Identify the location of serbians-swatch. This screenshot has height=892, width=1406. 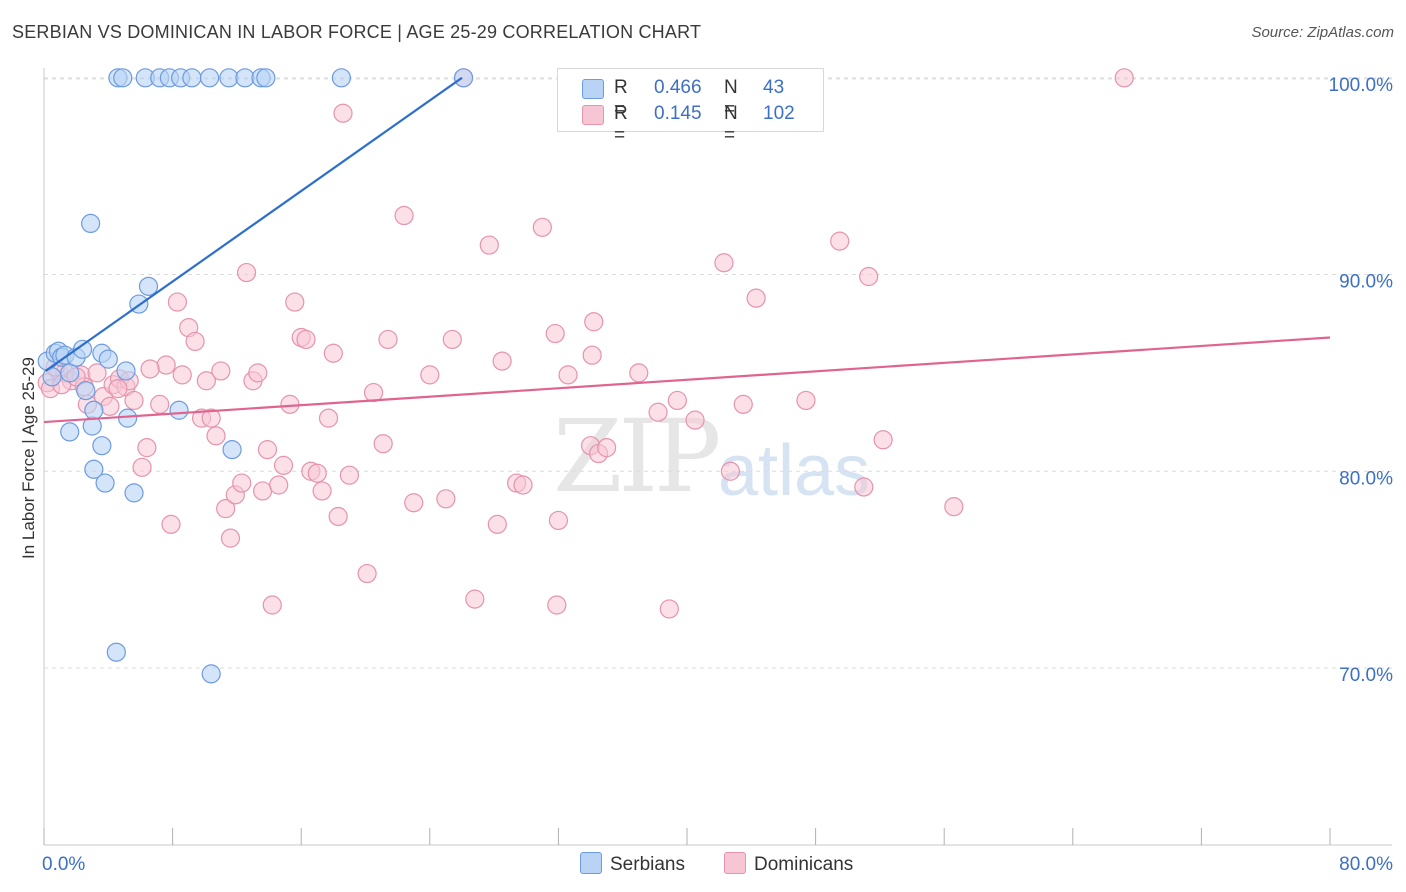
(593, 89).